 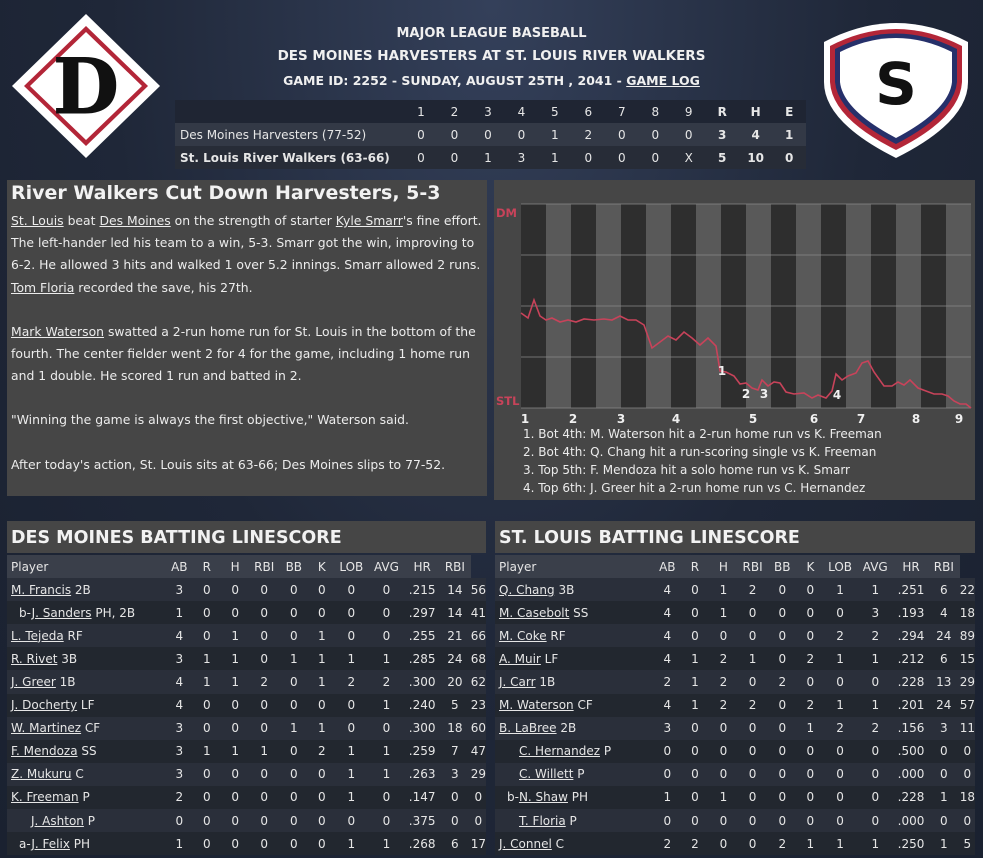 What do you see at coordinates (663, 80) in the screenshot?
I see `game-log-link: GAME LOG` at bounding box center [663, 80].